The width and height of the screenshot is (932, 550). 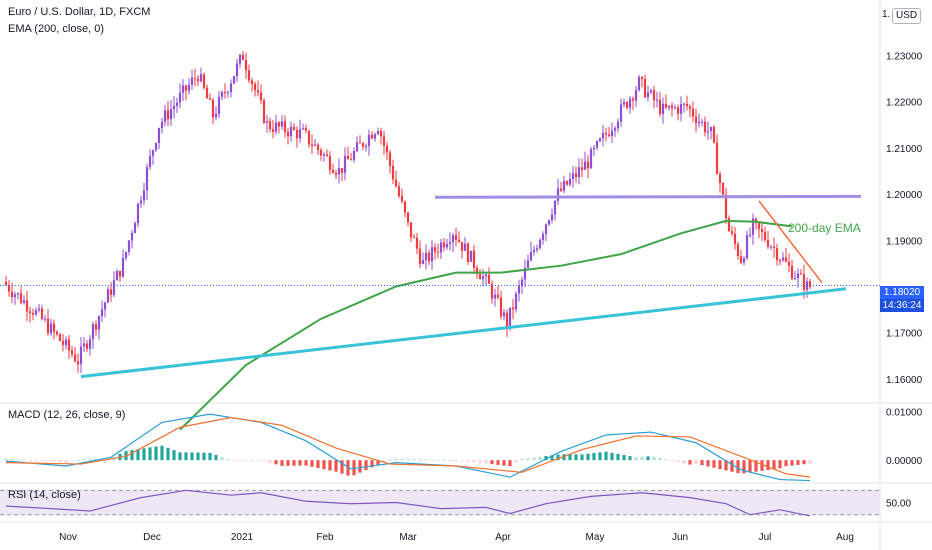 What do you see at coordinates (824, 228) in the screenshot?
I see `ema-annotation: 200-day EMA` at bounding box center [824, 228].